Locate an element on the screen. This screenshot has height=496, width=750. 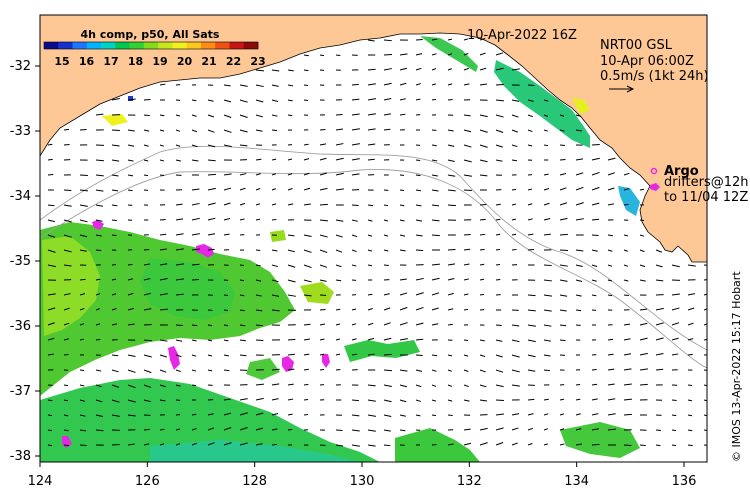
x-tick-label: 128 is located at coordinates (254, 481).